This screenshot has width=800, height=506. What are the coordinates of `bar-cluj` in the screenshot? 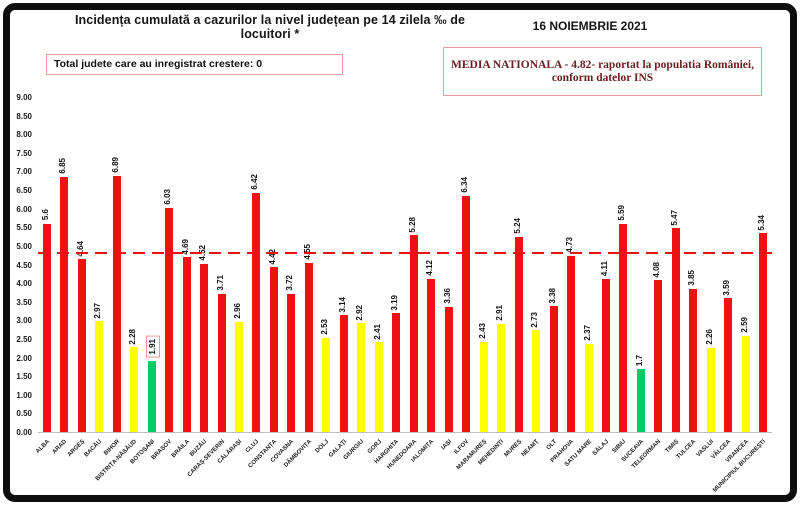 It's located at (256, 312).